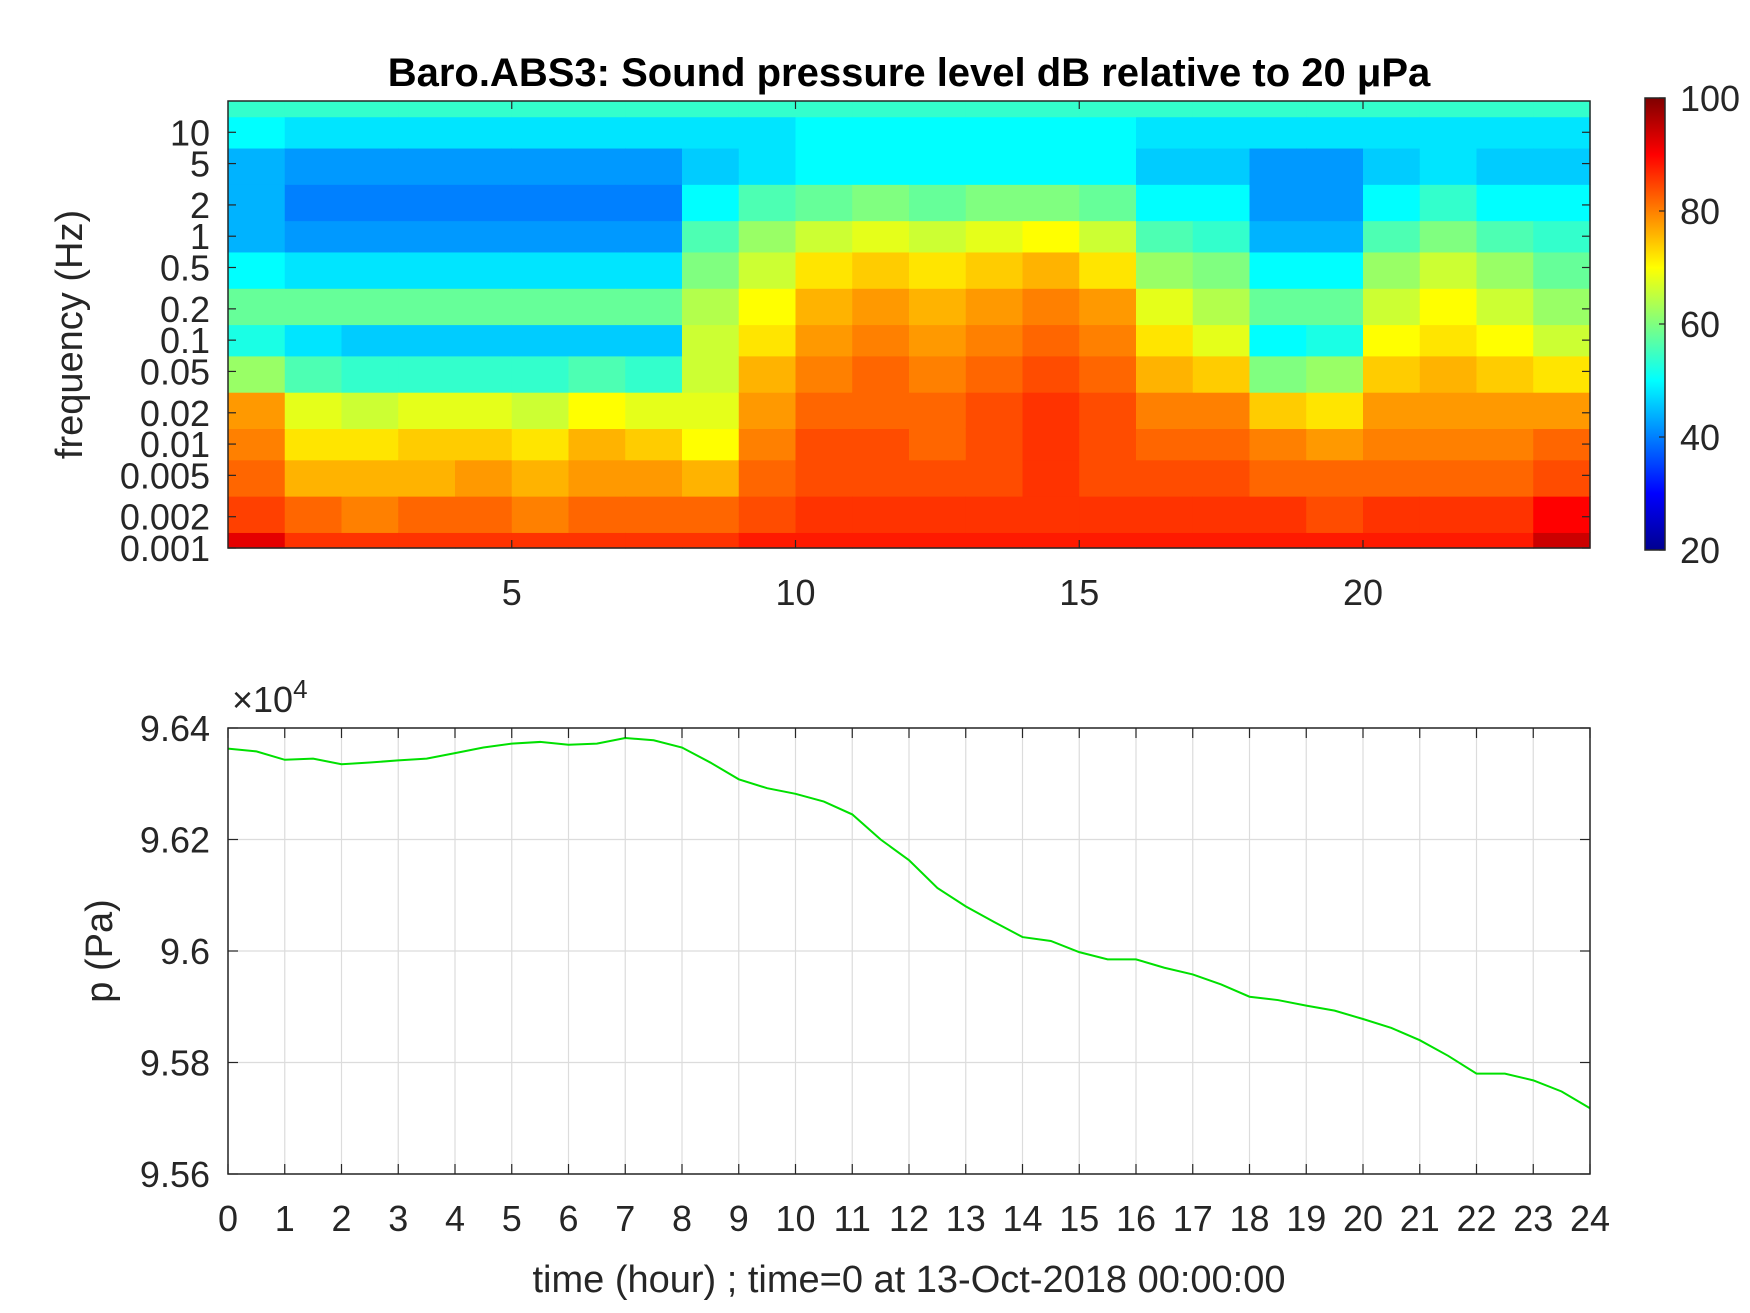 The width and height of the screenshot is (1750, 1313). I want to click on y-tick-label: 9.64, so click(175, 728).